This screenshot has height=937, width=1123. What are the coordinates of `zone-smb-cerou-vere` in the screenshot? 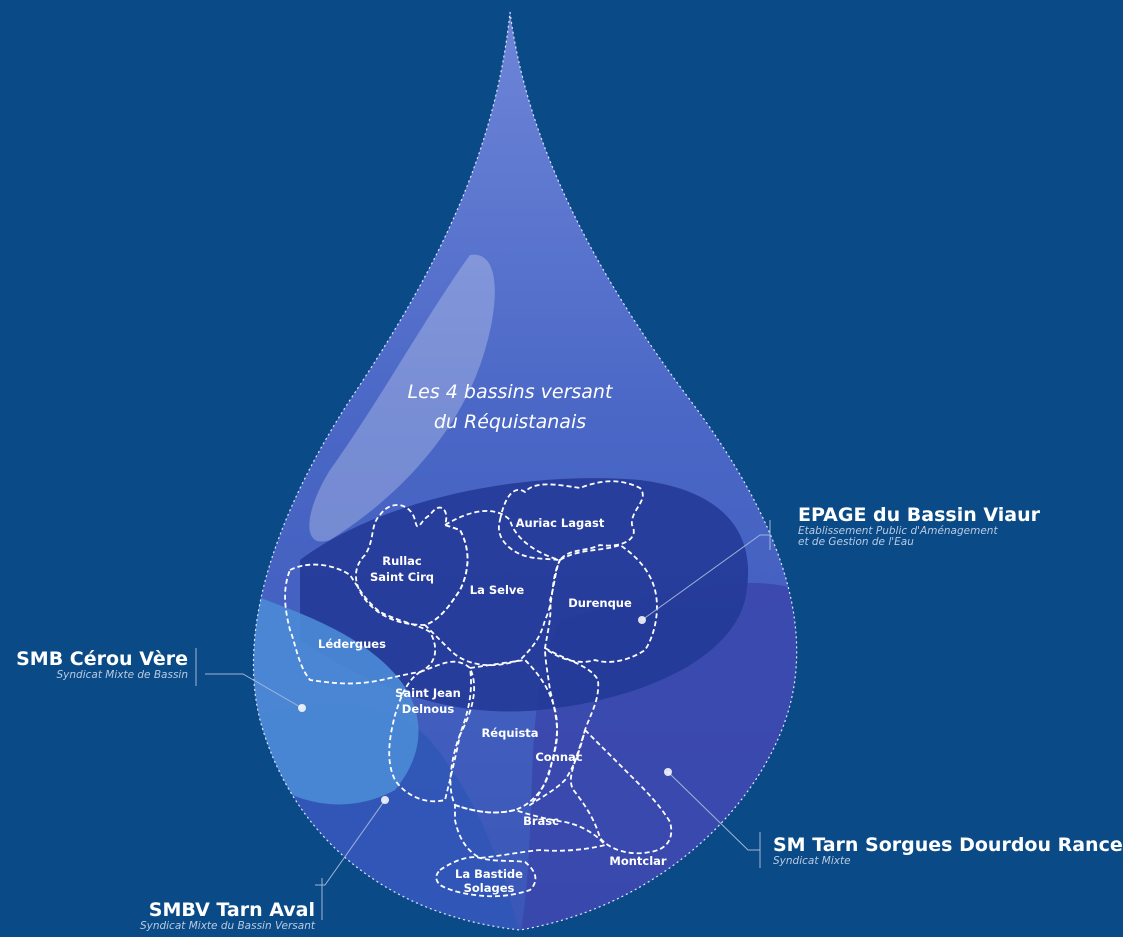 It's located at (336, 697).